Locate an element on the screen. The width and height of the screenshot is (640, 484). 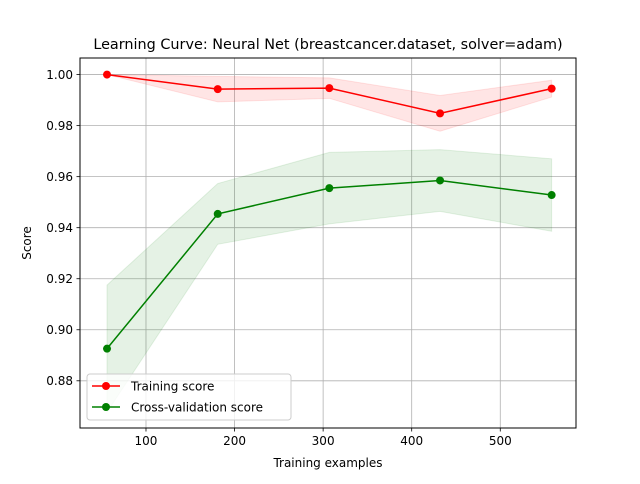
x-axis-ticks: 100 200 300 400 500 is located at coordinates (323, 438).